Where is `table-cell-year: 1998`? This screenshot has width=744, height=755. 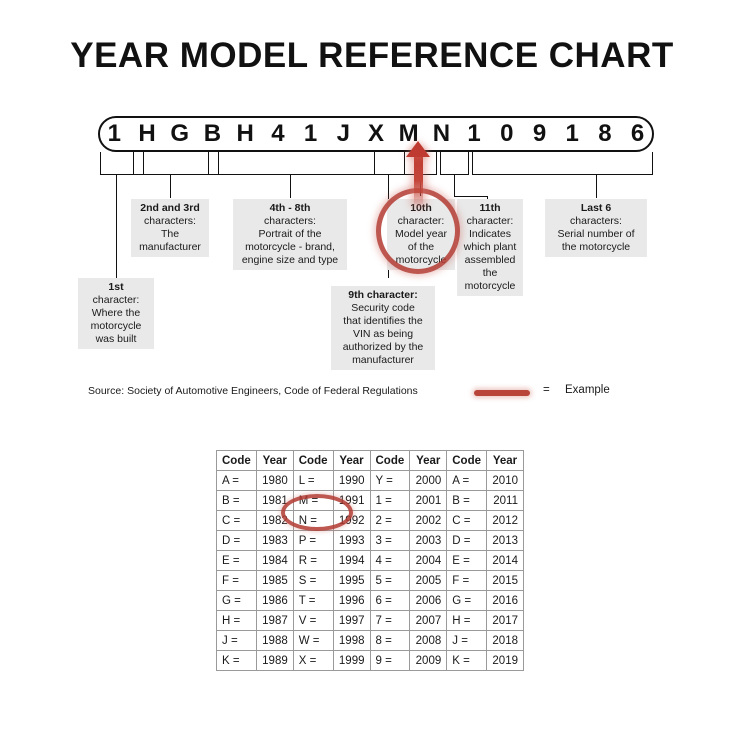 table-cell-year: 1998 is located at coordinates (351, 640).